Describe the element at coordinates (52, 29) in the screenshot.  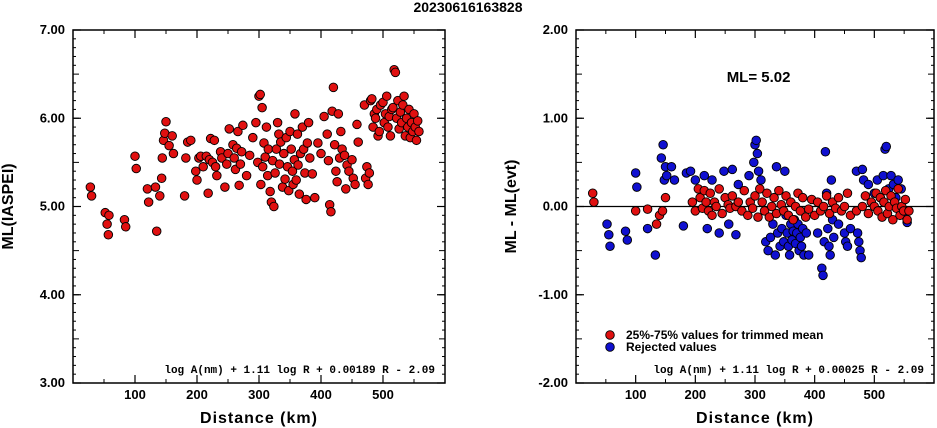
I see `y-tick-label: 7.00` at that location.